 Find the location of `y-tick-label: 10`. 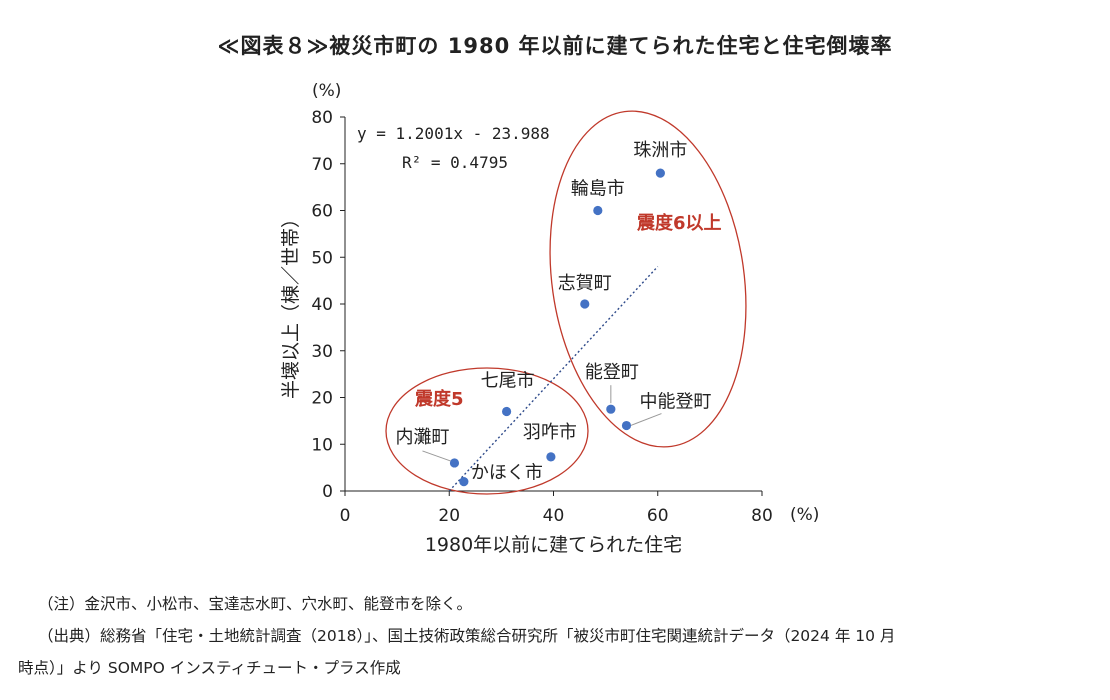

y-tick-label: 10 is located at coordinates (322, 445).